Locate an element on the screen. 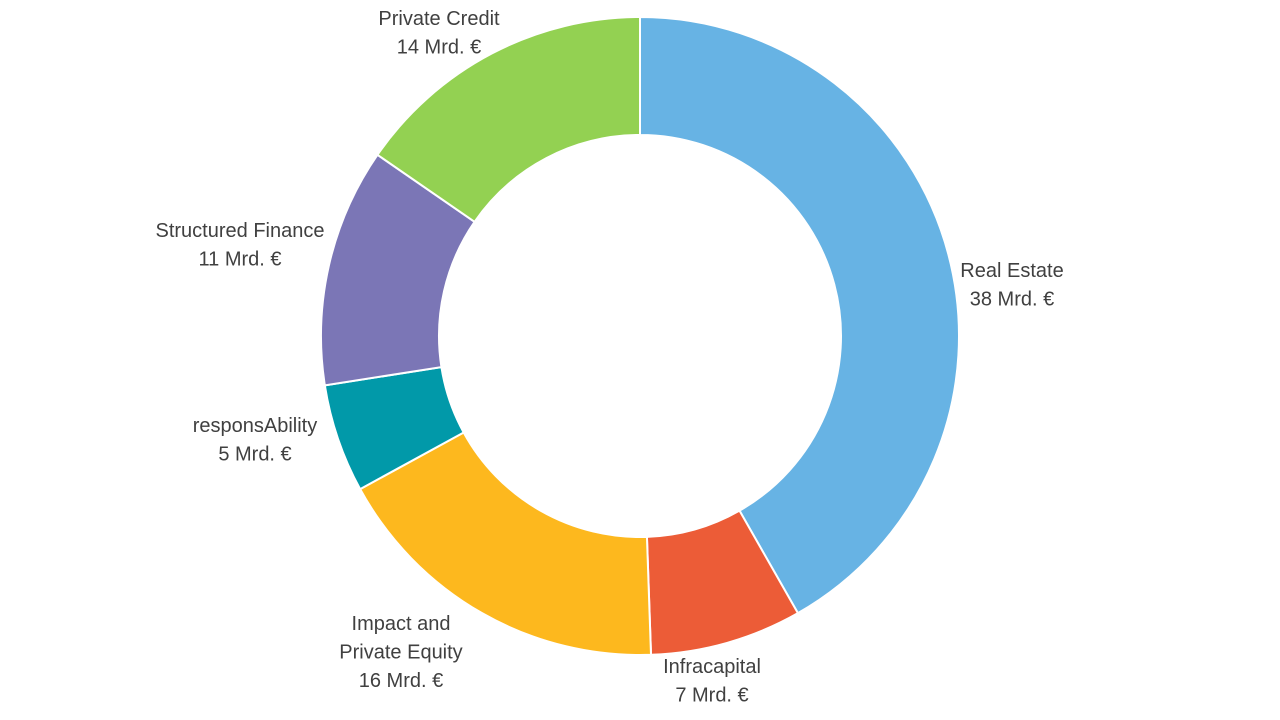 The image size is (1280, 720). slice-label-infracapital: Infracapital 7 Mrd. € is located at coordinates (712, 681).